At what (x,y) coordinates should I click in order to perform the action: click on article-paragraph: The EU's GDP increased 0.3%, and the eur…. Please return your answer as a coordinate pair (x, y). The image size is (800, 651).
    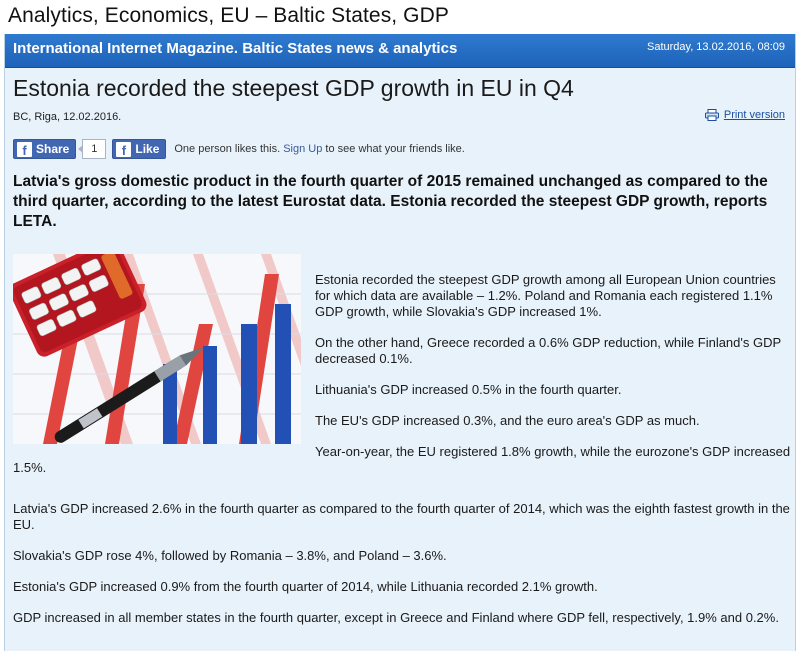
    Looking at the image, I should click on (507, 420).